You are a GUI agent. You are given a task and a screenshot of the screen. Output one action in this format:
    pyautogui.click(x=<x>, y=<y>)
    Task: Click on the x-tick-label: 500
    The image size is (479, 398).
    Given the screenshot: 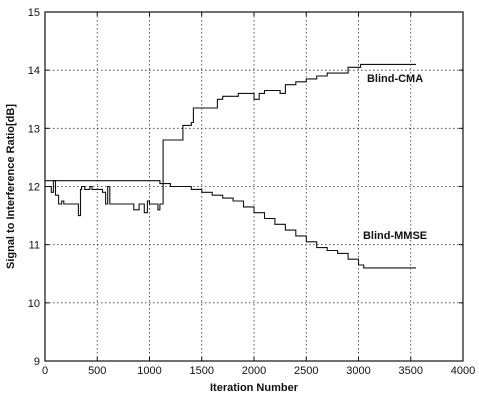 What is the action you would take?
    pyautogui.click(x=97, y=371)
    